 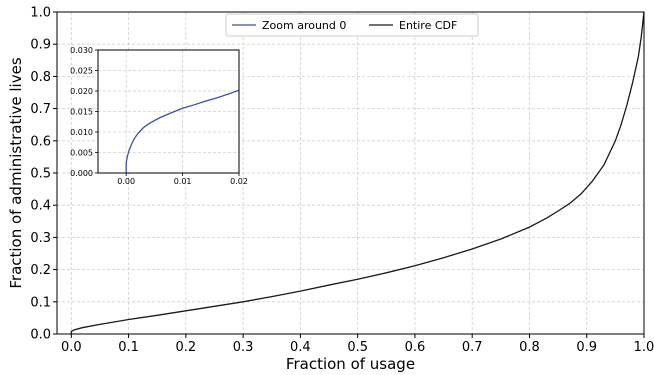 I want to click on y-tick-label: 0.6, so click(x=40, y=141).